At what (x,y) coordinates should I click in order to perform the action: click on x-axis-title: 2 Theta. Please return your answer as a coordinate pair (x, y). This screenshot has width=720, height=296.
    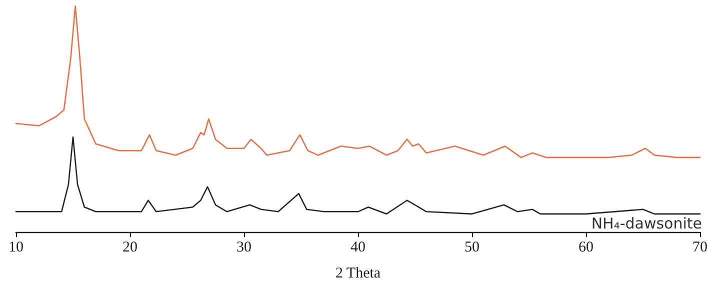
    Looking at the image, I should click on (358, 274).